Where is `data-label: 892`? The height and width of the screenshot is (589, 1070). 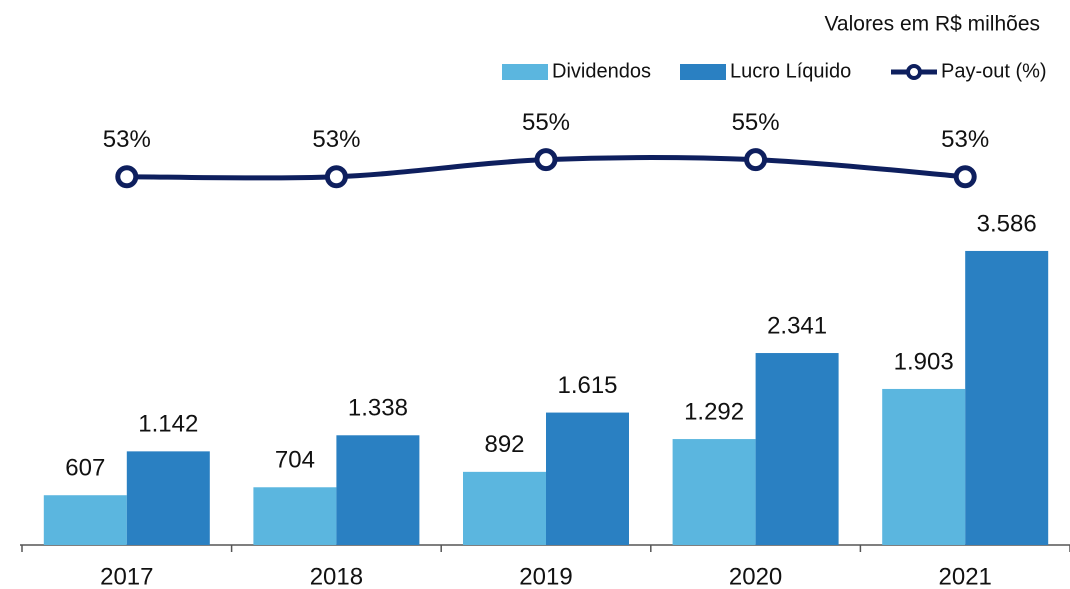
data-label: 892 is located at coordinates (504, 444).